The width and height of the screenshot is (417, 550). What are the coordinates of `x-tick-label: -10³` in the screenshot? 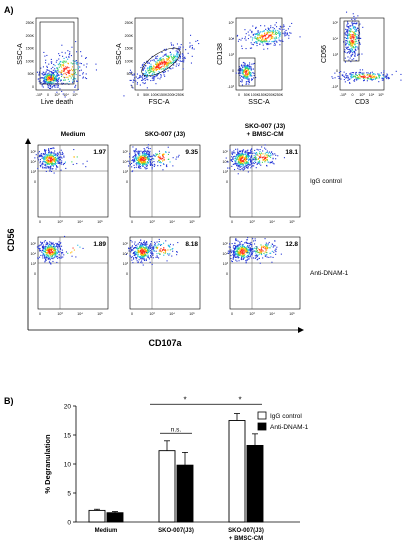 It's located at (343, 95).